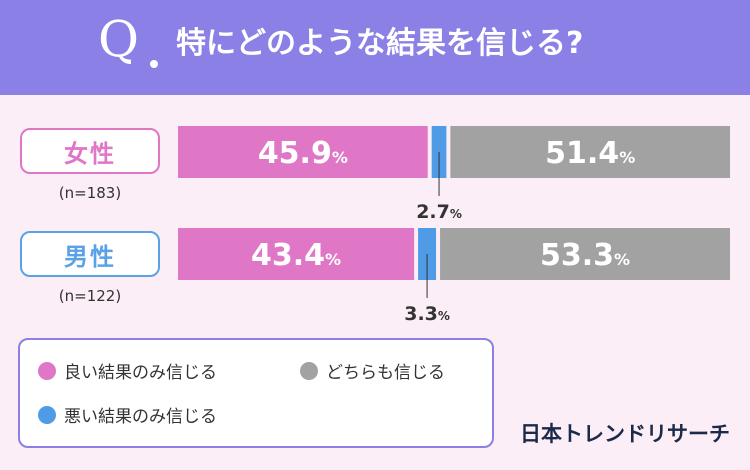 The height and width of the screenshot is (470, 750). I want to click on q-dot-decoration, so click(154, 64).